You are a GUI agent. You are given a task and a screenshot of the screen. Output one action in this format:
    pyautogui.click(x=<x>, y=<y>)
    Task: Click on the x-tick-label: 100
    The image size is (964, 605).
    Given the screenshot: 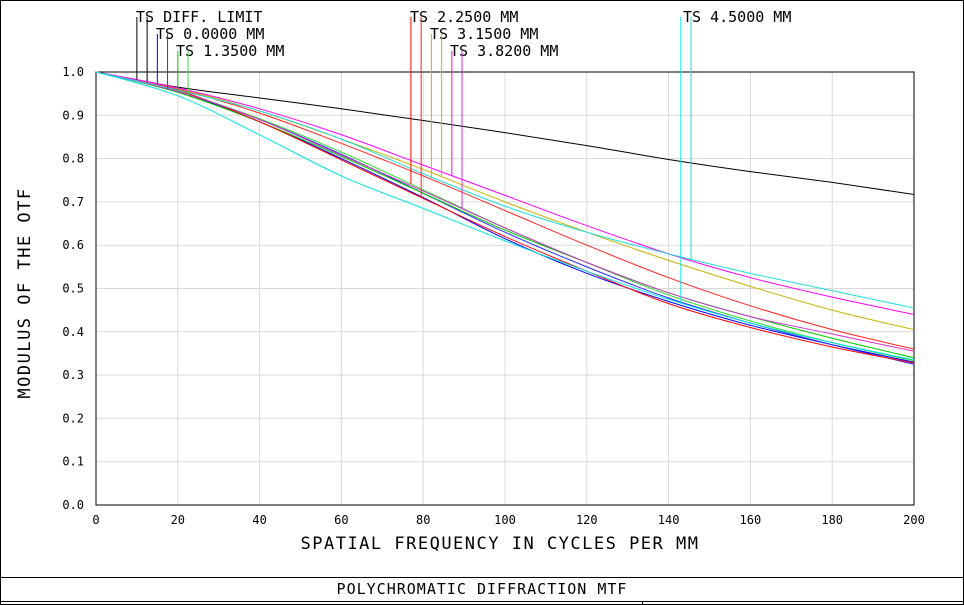 What is the action you would take?
    pyautogui.click(x=505, y=520)
    